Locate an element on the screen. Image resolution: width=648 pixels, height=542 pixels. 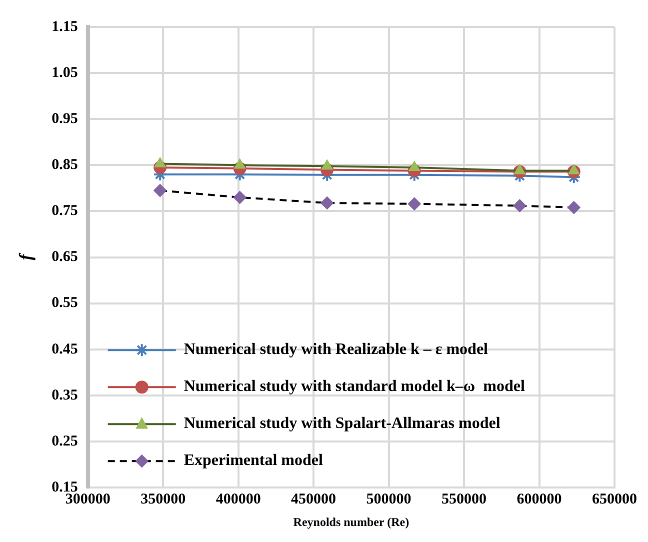
legend-label: Experimental model is located at coordinates (254, 461).